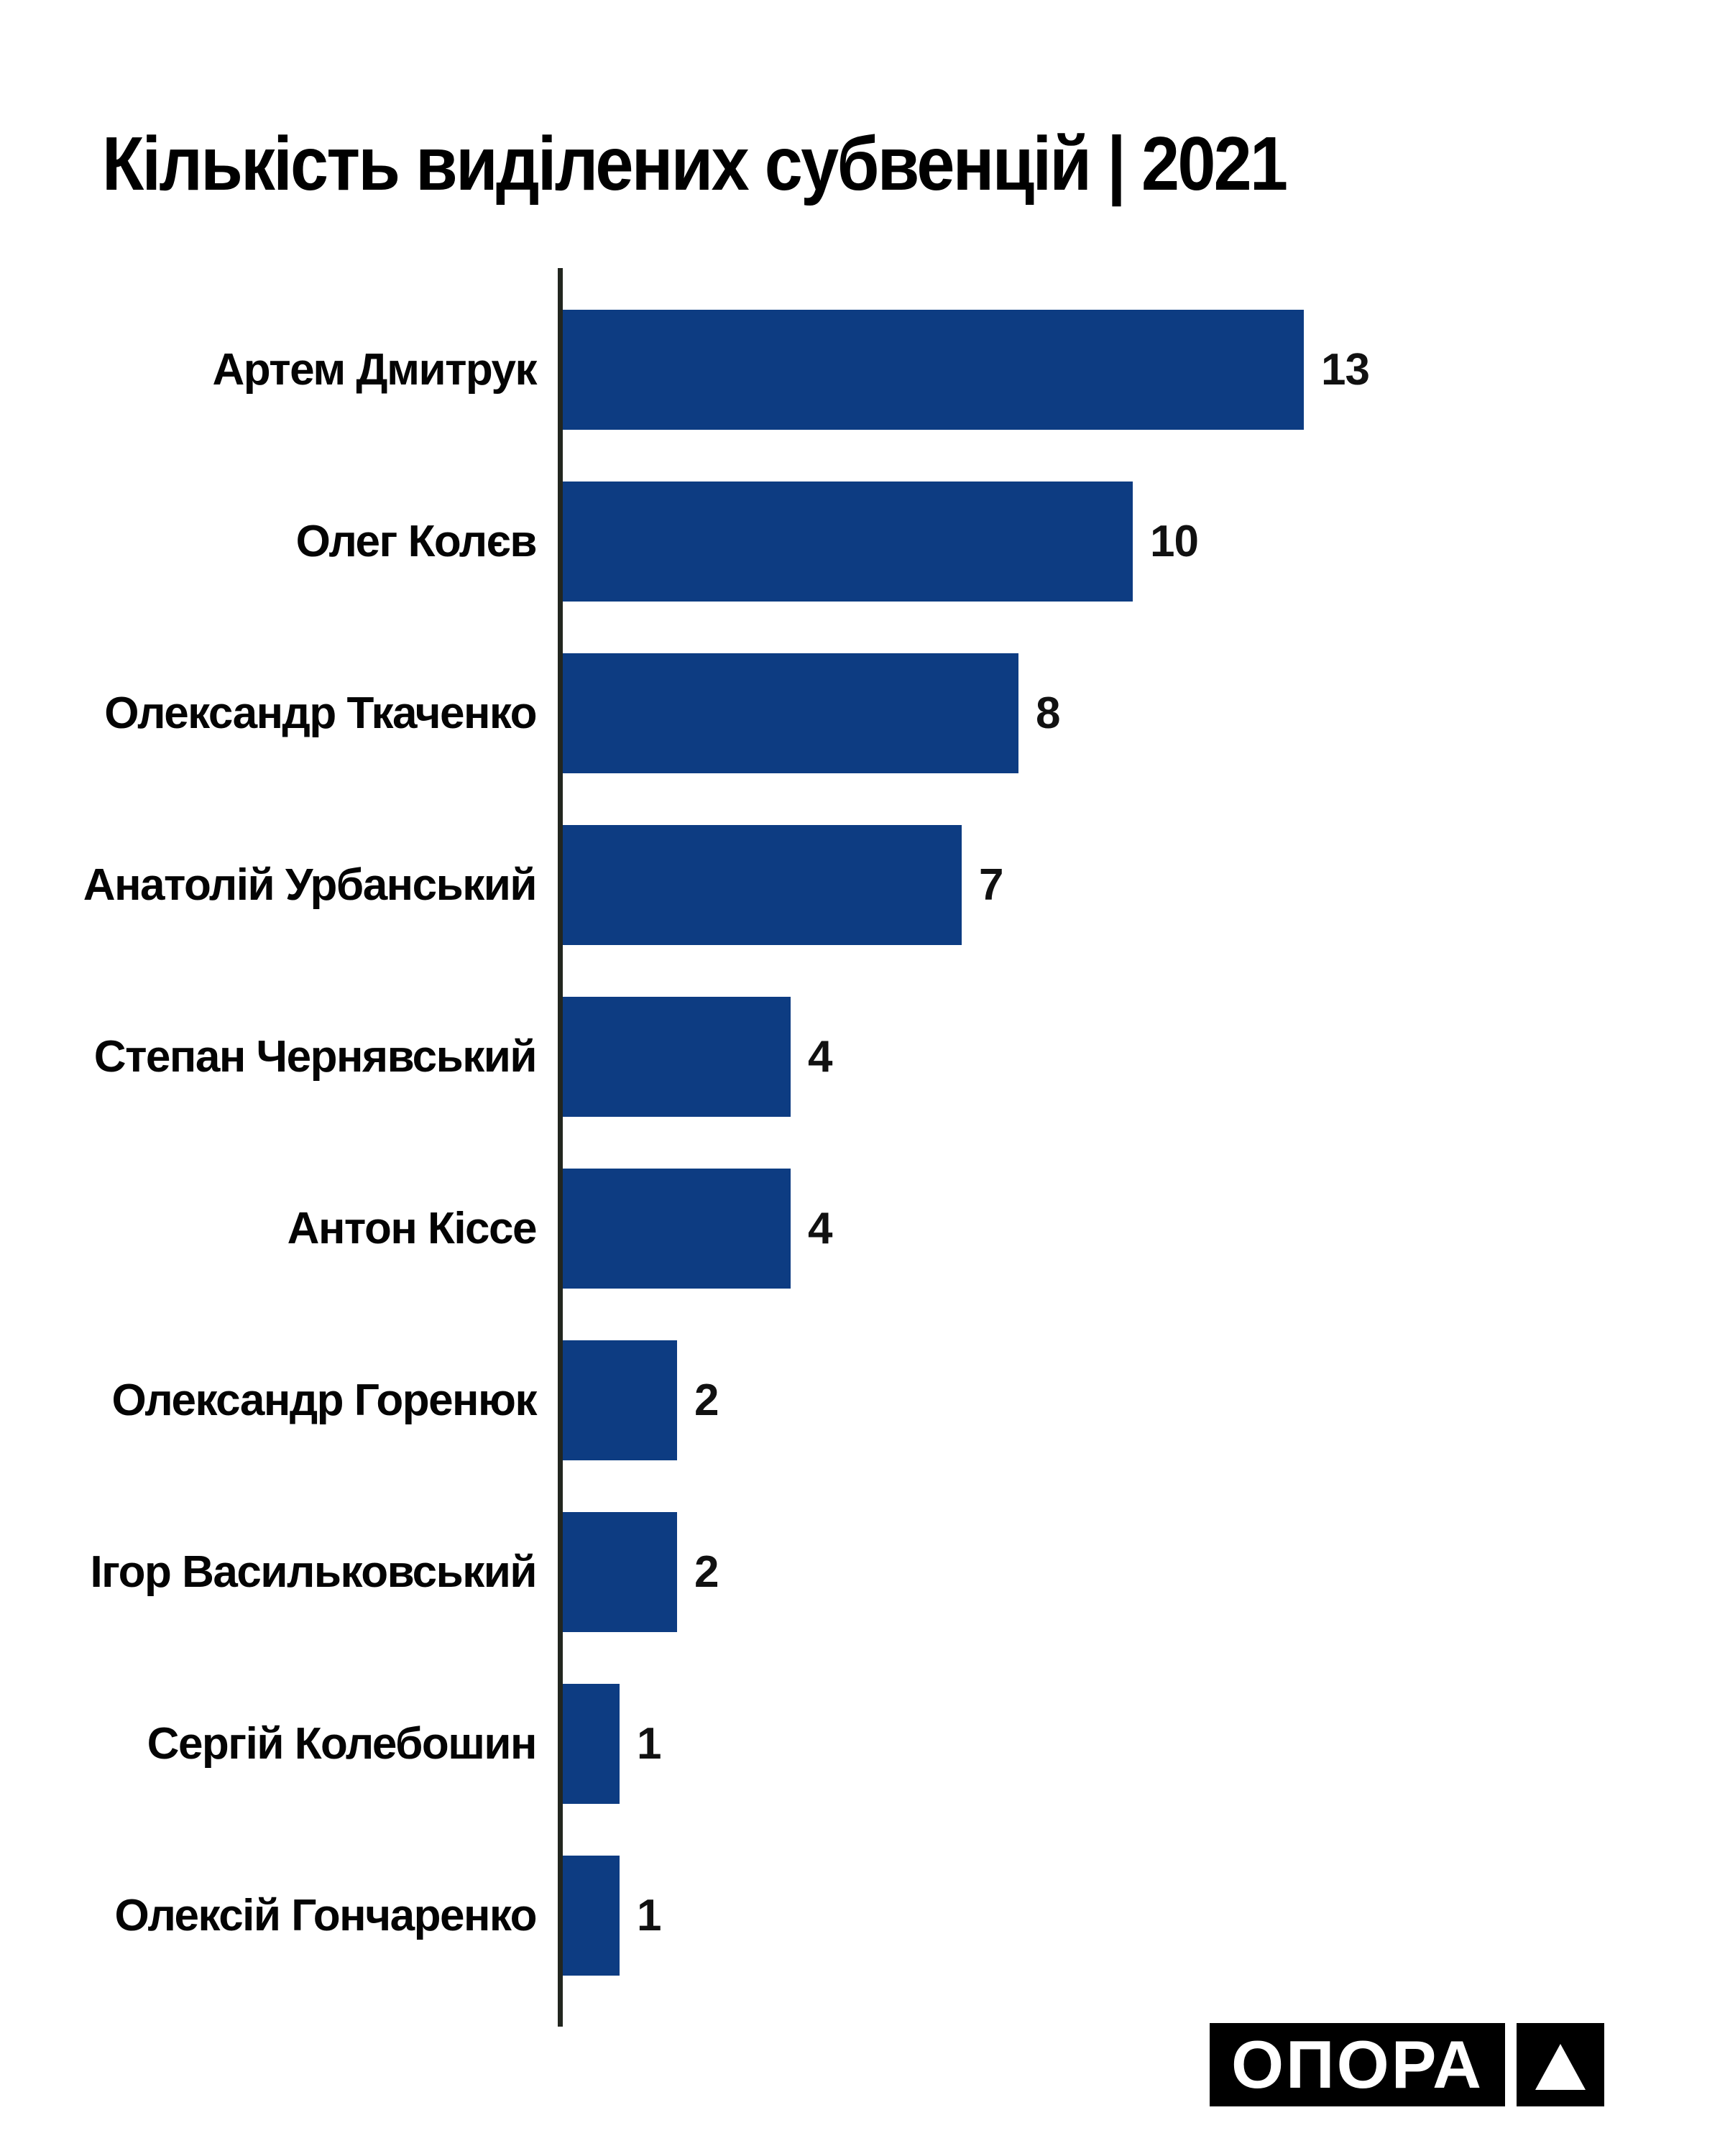 The width and height of the screenshot is (1725, 2156). I want to click on bar-label: Анатолій Урбанський, so click(310, 885).